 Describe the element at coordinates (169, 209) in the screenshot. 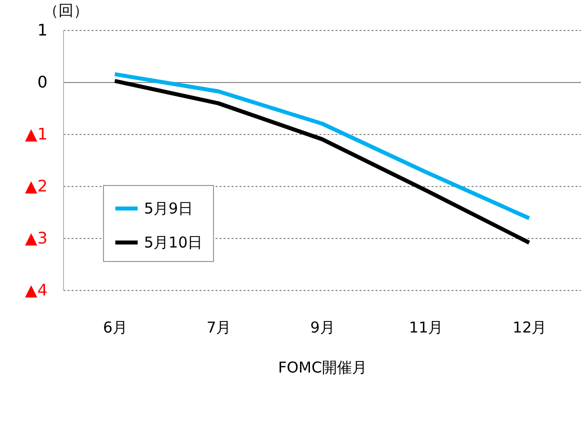

I see `legend-label: 5月9日` at that location.